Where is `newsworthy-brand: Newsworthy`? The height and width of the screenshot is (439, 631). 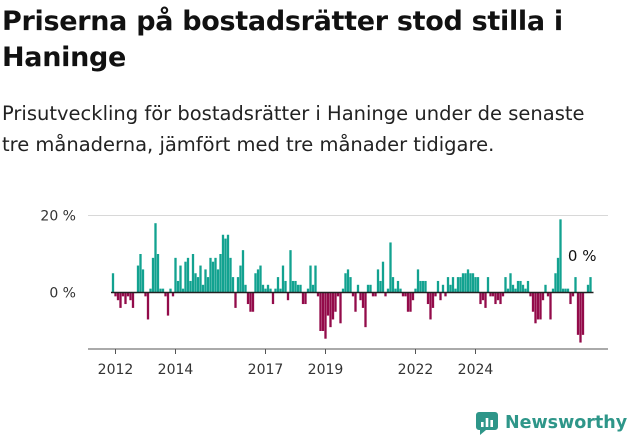
newsworthy-brand: Newsworthy is located at coordinates (551, 423).